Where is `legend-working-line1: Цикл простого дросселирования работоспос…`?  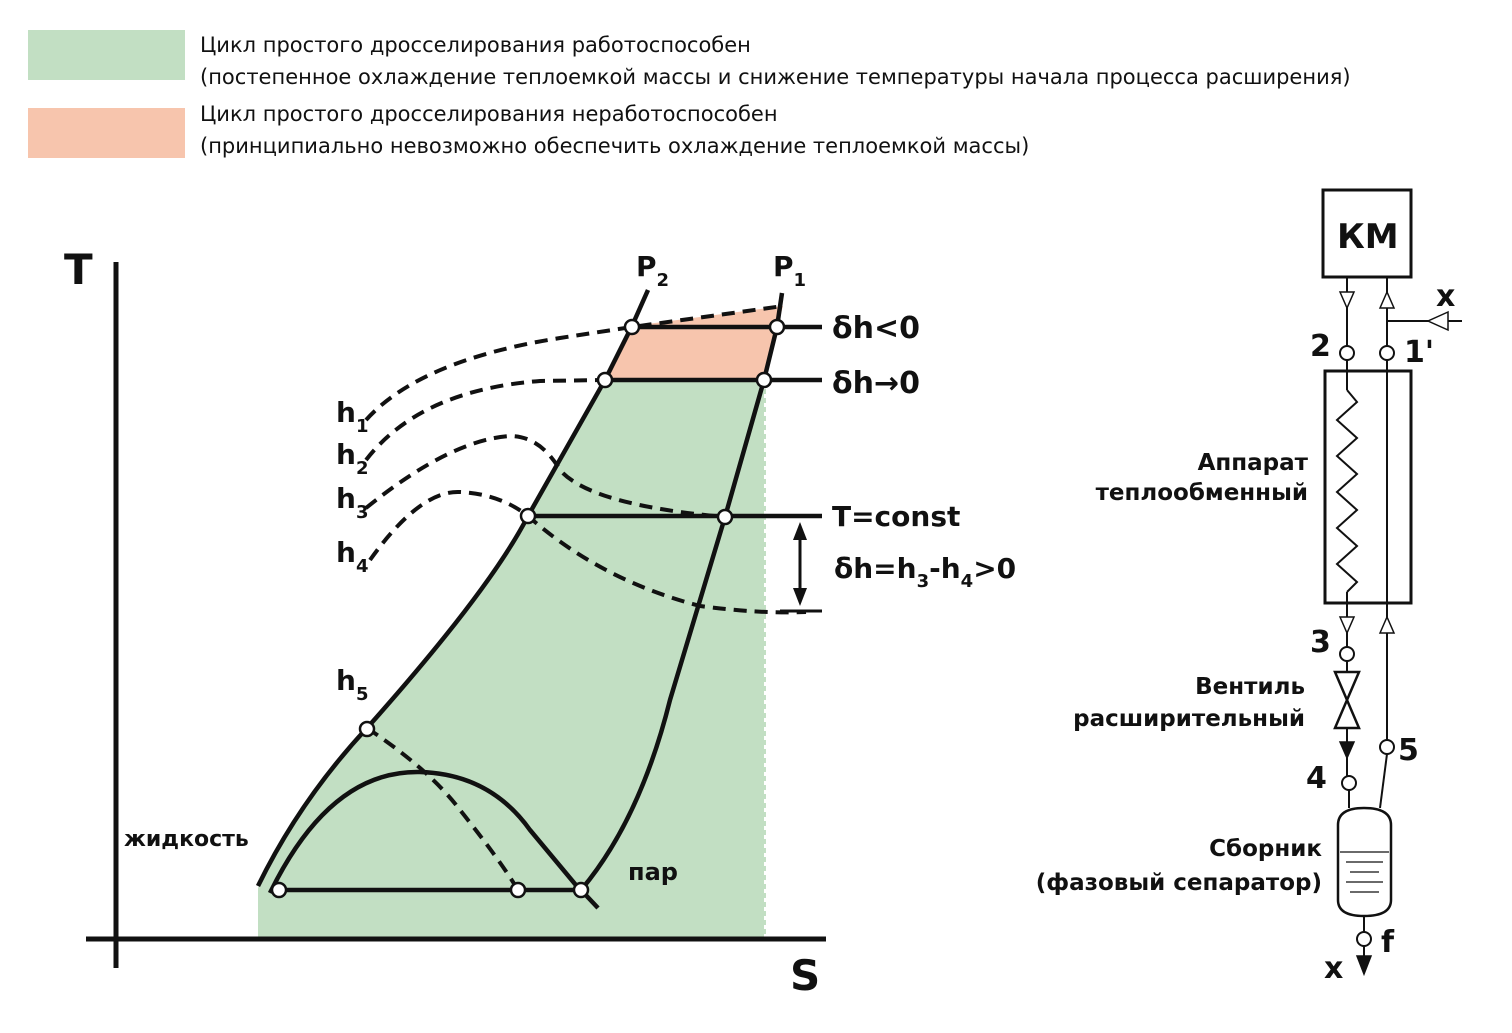 legend-working-line1: Цикл простого дросселирования работоспос… is located at coordinates (475, 45).